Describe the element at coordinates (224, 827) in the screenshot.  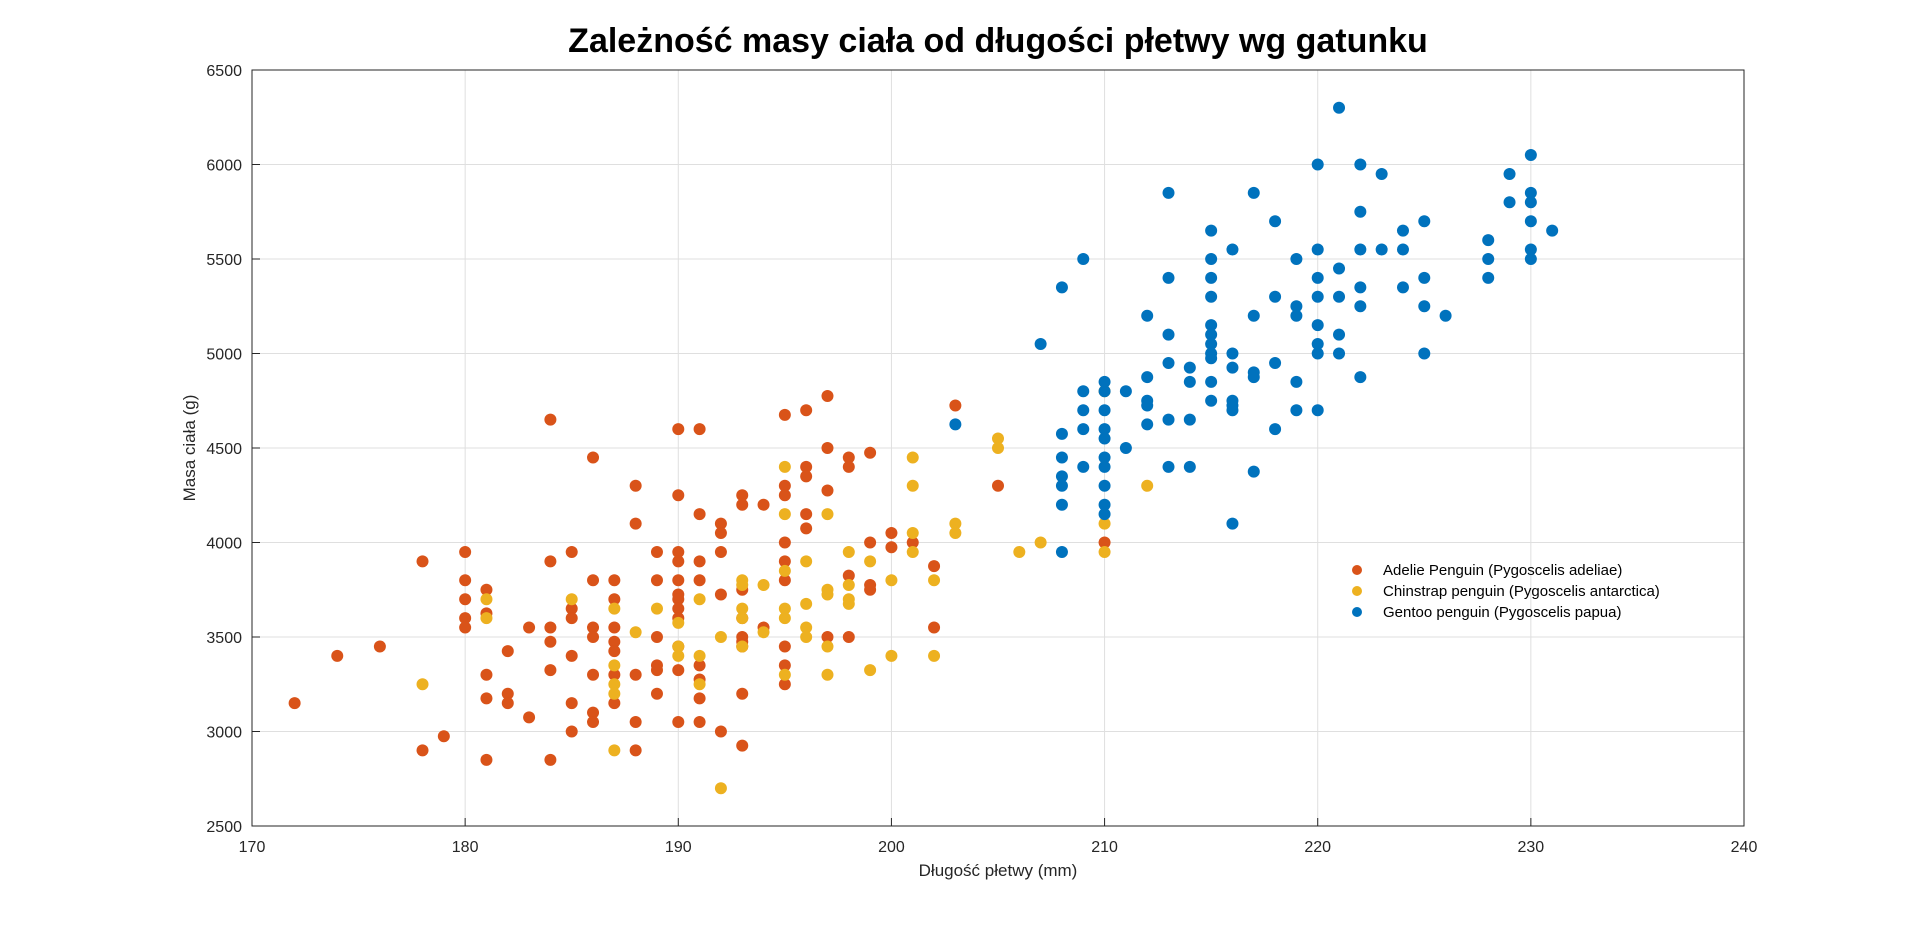
I see `y-tick-label: 2500` at that location.